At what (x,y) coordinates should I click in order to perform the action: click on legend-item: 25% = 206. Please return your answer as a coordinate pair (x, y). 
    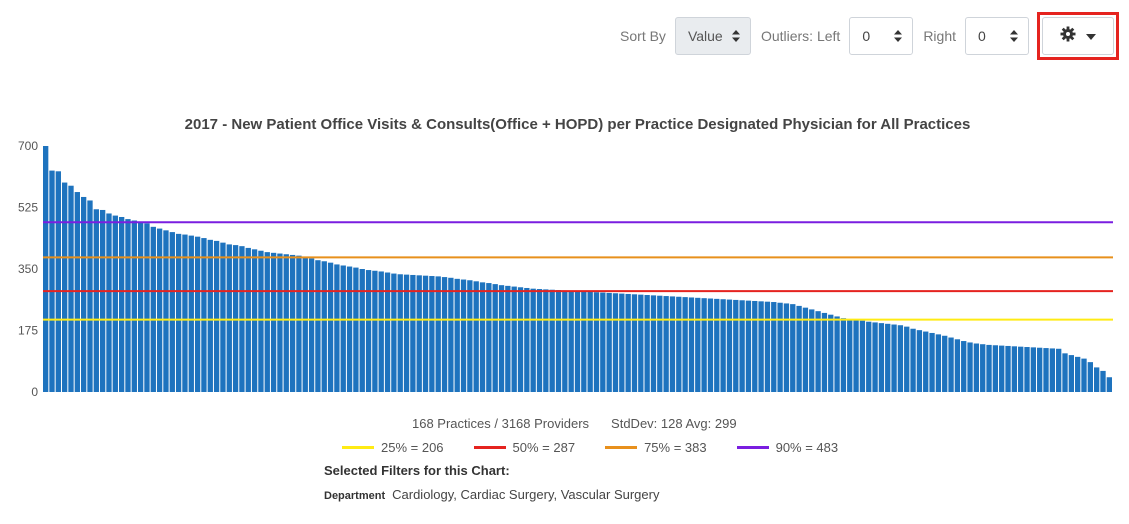
    Looking at the image, I should click on (393, 447).